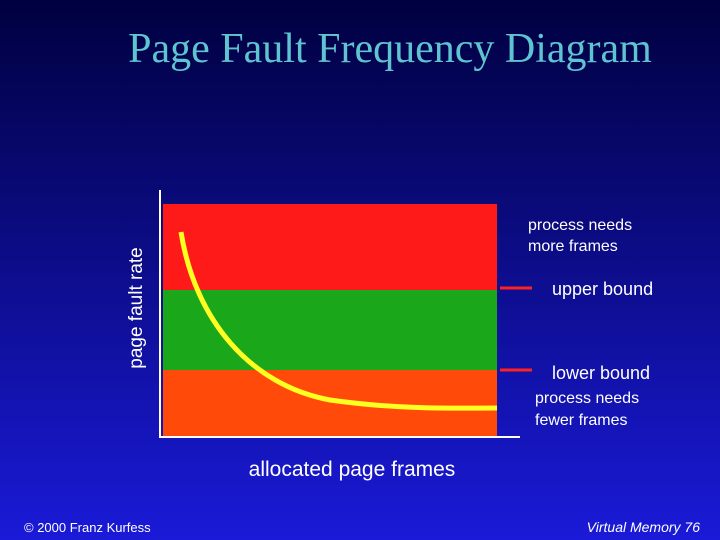 Image resolution: width=720 pixels, height=540 pixels. I want to click on lower-region, so click(330, 403).